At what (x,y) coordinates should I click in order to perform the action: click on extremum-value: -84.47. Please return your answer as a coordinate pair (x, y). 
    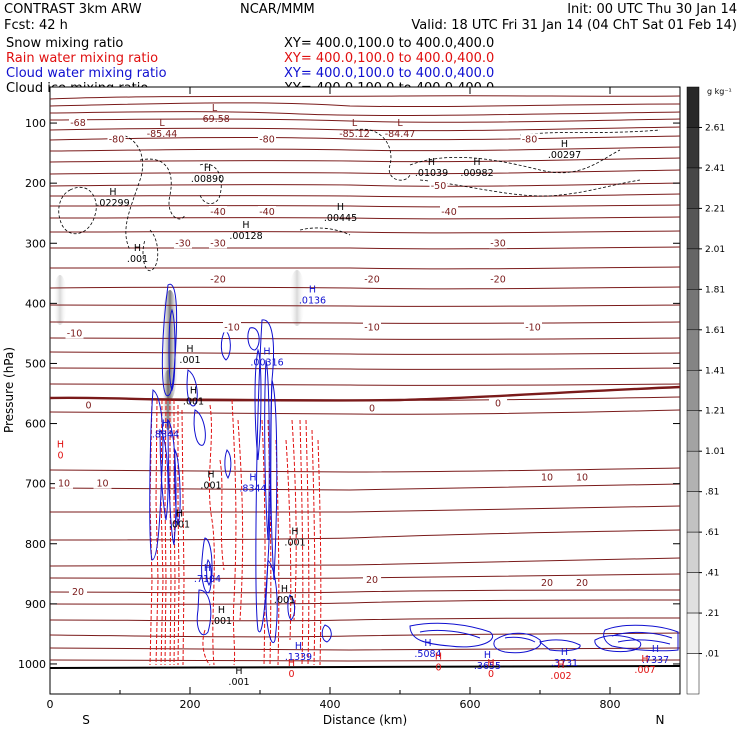
    Looking at the image, I should click on (400, 134).